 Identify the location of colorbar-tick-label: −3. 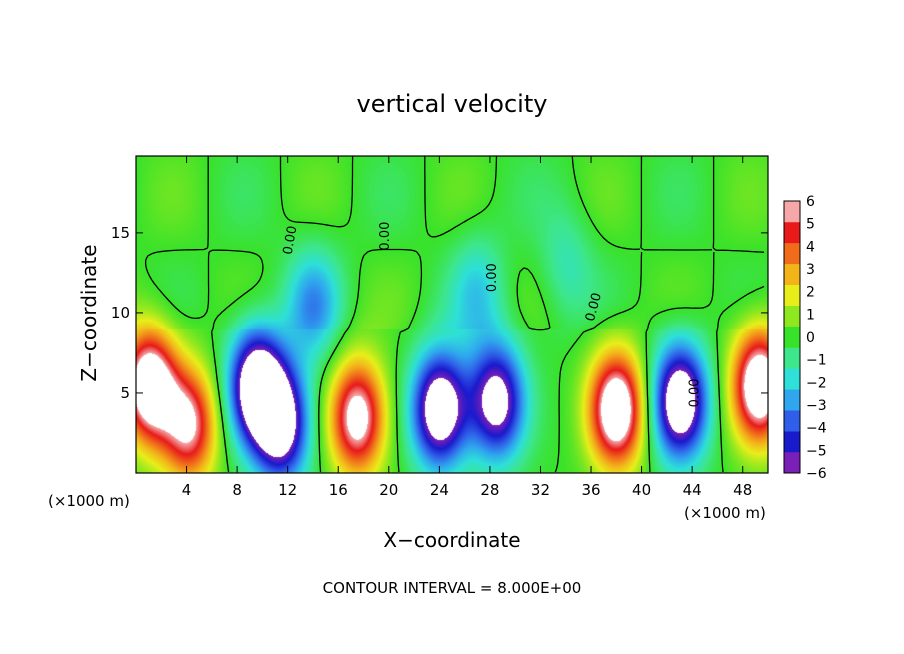
(816, 406).